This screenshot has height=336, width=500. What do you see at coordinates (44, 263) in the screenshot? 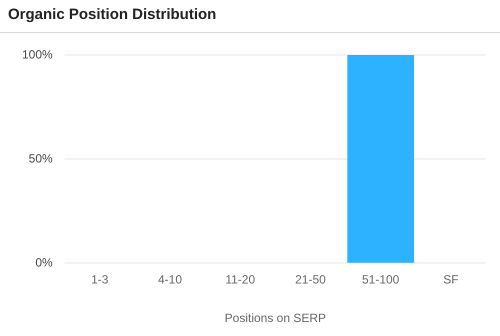
I see `y-tick-label: 0%` at bounding box center [44, 263].